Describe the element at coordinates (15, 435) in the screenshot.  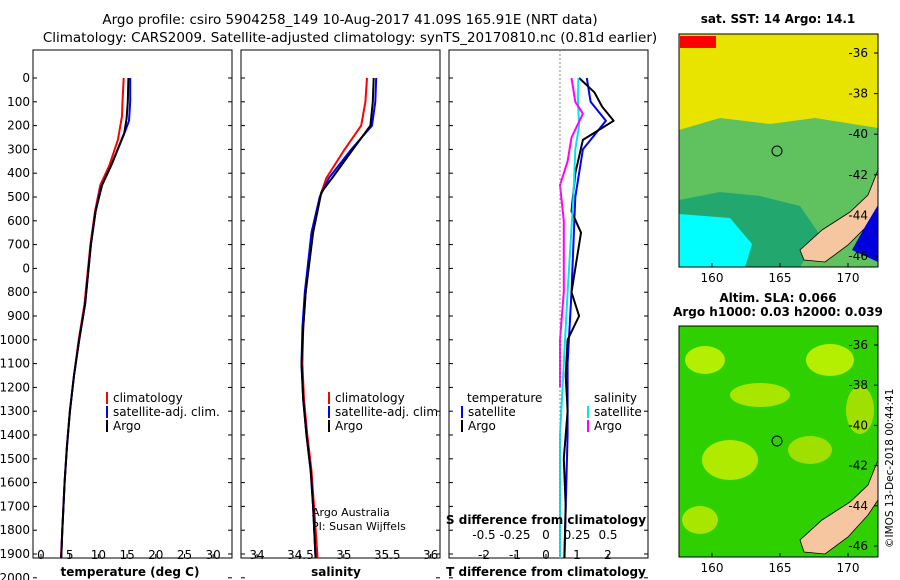
I see `depth-tick-label: 1400` at that location.